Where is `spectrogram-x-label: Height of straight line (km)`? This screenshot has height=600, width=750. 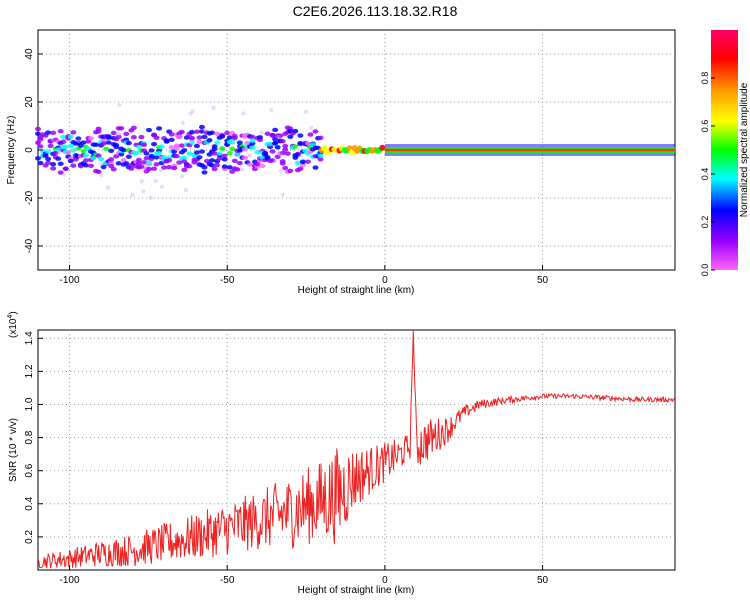 spectrogram-x-label: Height of straight line (km) is located at coordinates (356, 290).